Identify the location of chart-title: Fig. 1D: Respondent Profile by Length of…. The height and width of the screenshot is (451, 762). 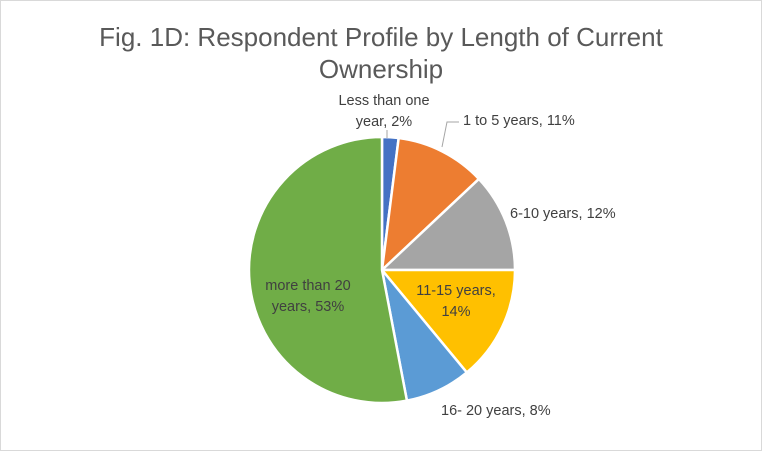
(381, 53).